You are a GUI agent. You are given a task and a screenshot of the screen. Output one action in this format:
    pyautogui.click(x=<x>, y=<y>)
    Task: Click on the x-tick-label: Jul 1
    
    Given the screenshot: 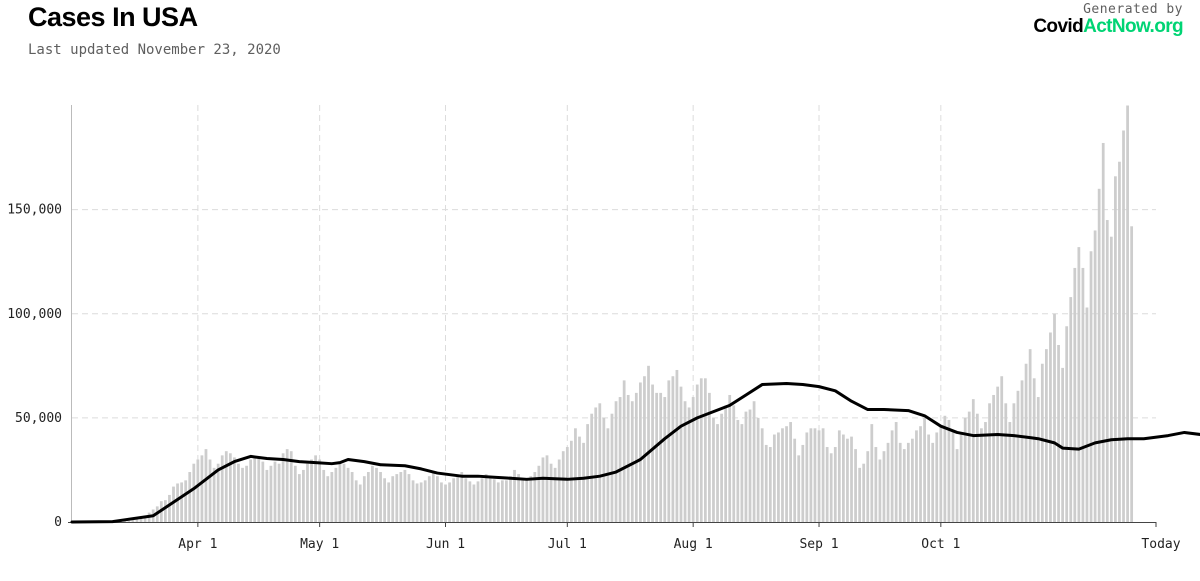 What is the action you would take?
    pyautogui.click(x=567, y=544)
    